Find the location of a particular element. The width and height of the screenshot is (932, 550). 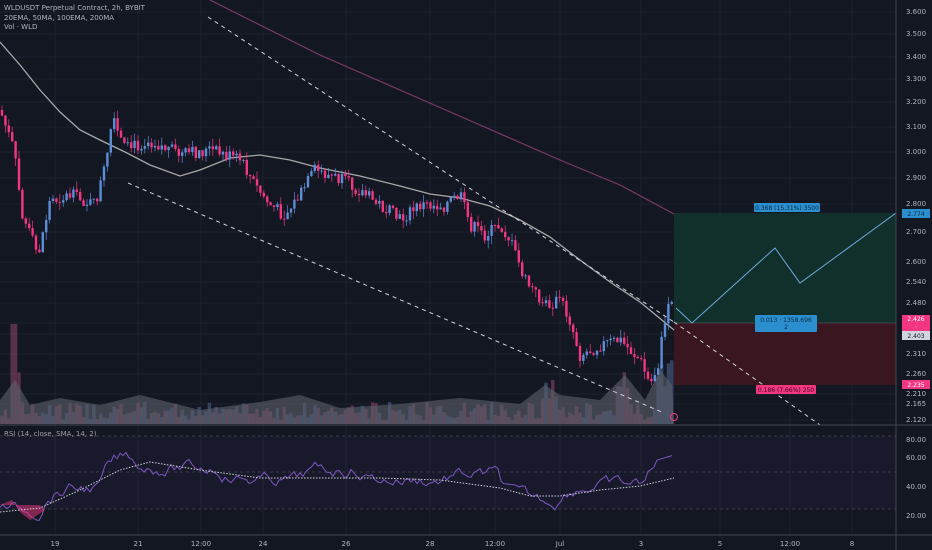

current-price: 2.426 is located at coordinates (915, 319).